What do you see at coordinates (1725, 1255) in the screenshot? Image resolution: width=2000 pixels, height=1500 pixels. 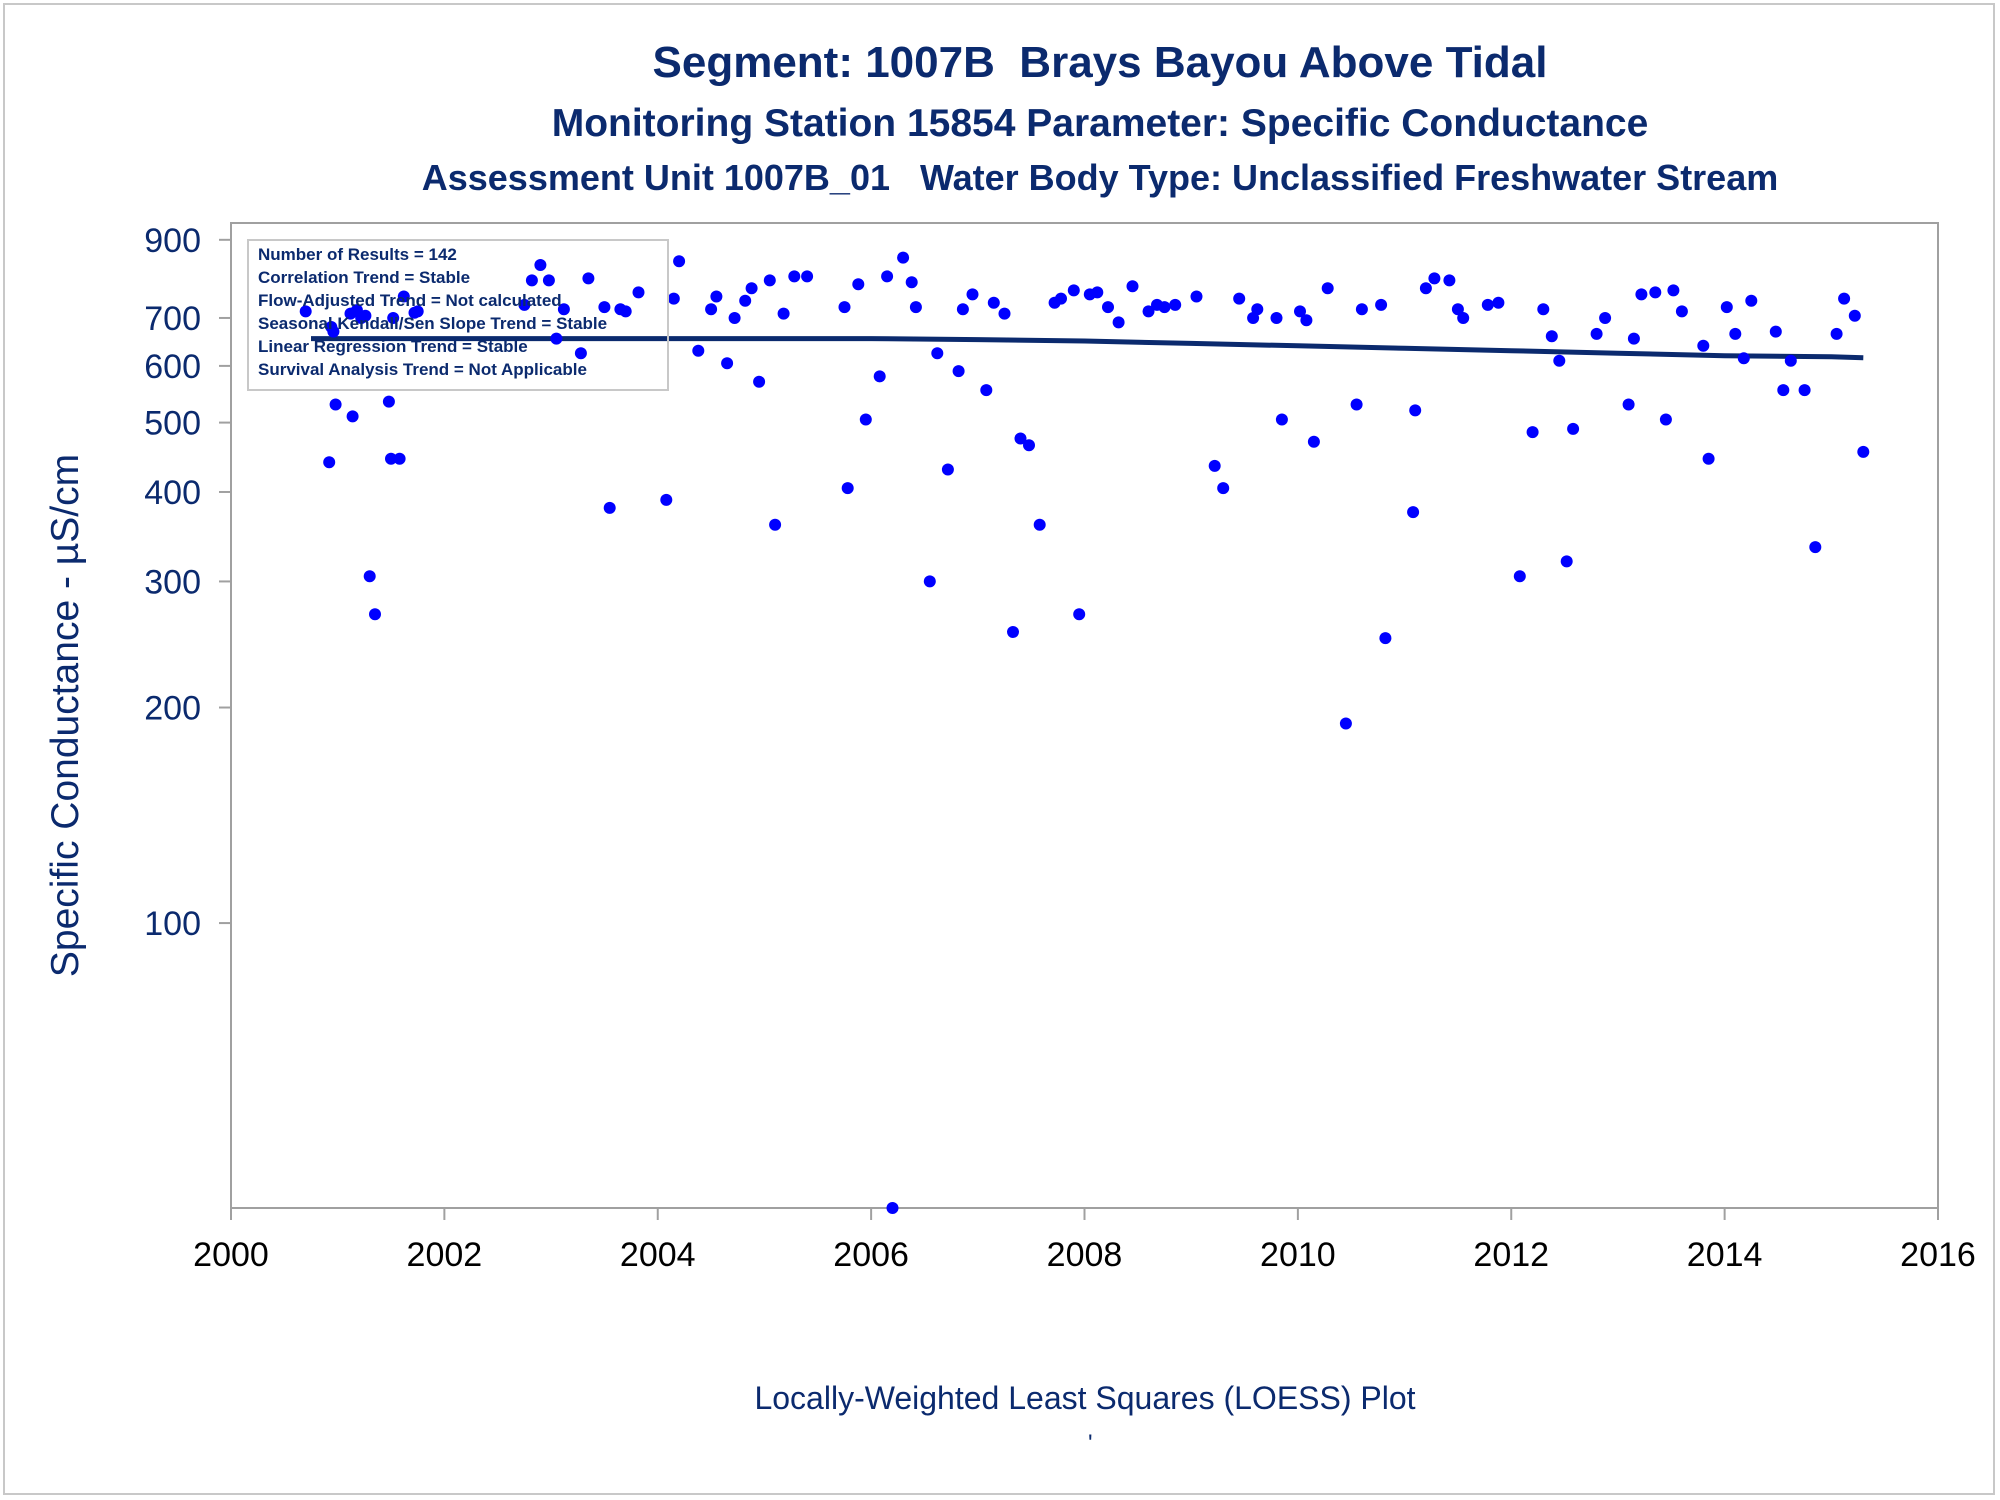 I see `x-tick-label: 2014` at bounding box center [1725, 1255].